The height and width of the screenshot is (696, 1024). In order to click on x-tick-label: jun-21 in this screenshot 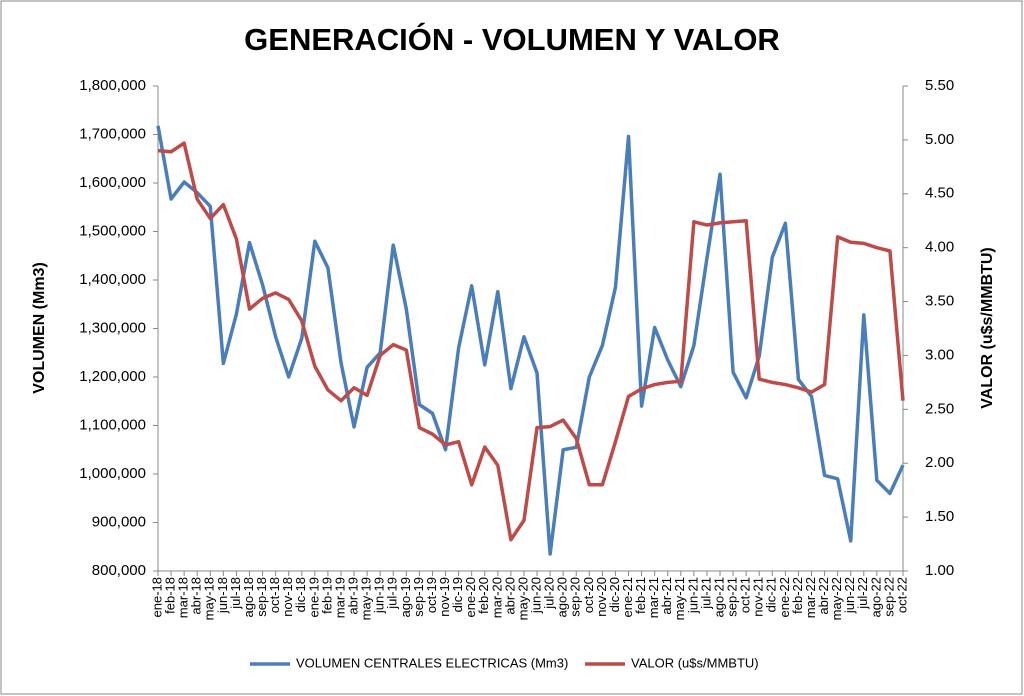, I will do `click(692, 595)`.